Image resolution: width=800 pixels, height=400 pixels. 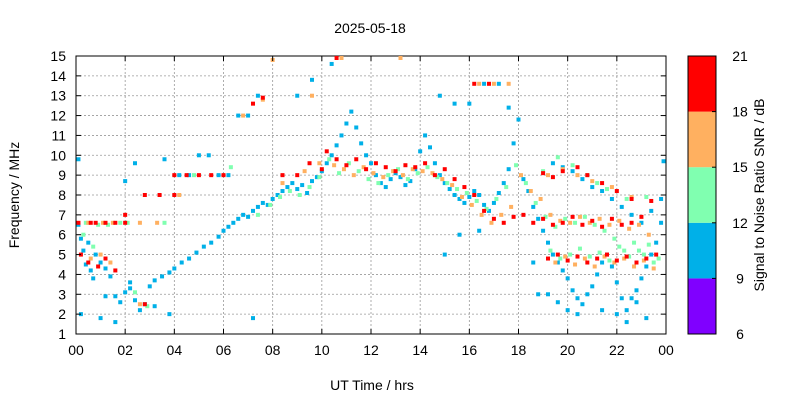 I want to click on y-axis-label: Frequency / MHz, so click(x=14, y=195).